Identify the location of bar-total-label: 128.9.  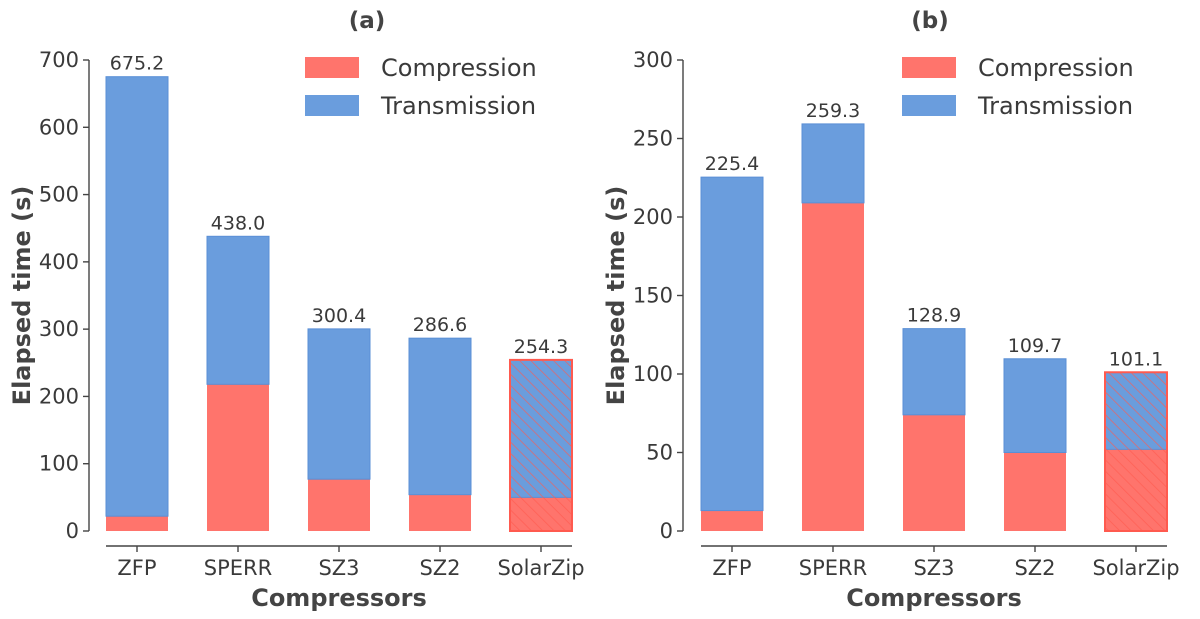
(934, 316).